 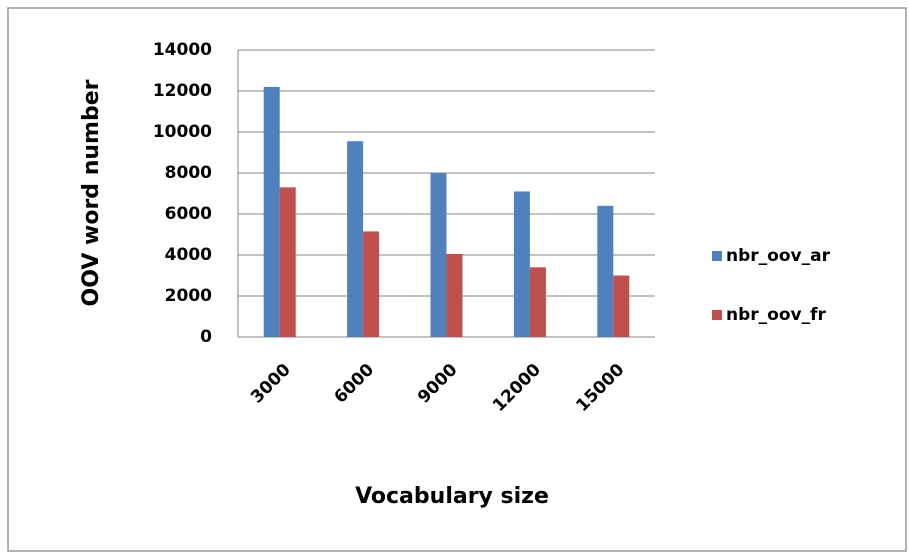 What do you see at coordinates (91, 192) in the screenshot?
I see `y-axis-title: OOV word number` at bounding box center [91, 192].